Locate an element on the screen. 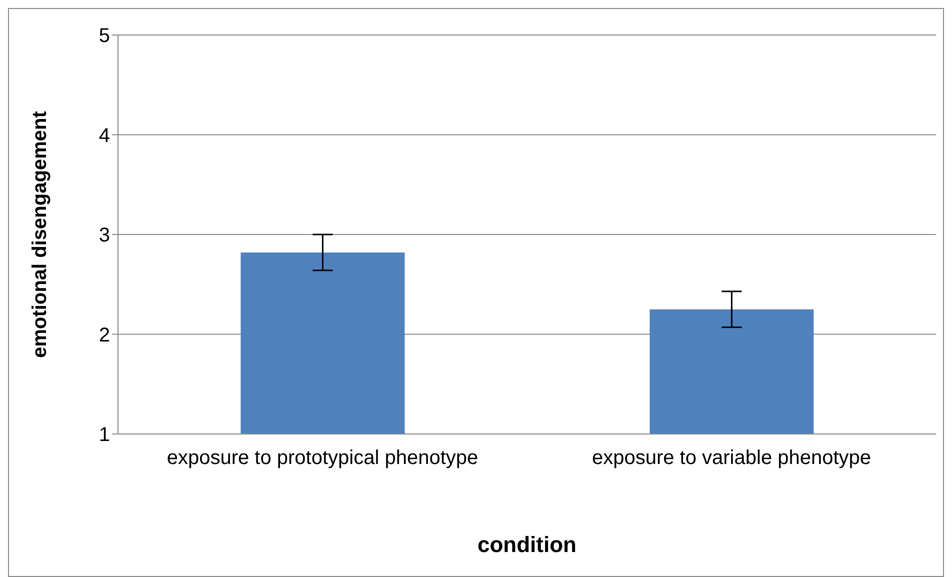  y-tick-label: 1 is located at coordinates (104, 435).